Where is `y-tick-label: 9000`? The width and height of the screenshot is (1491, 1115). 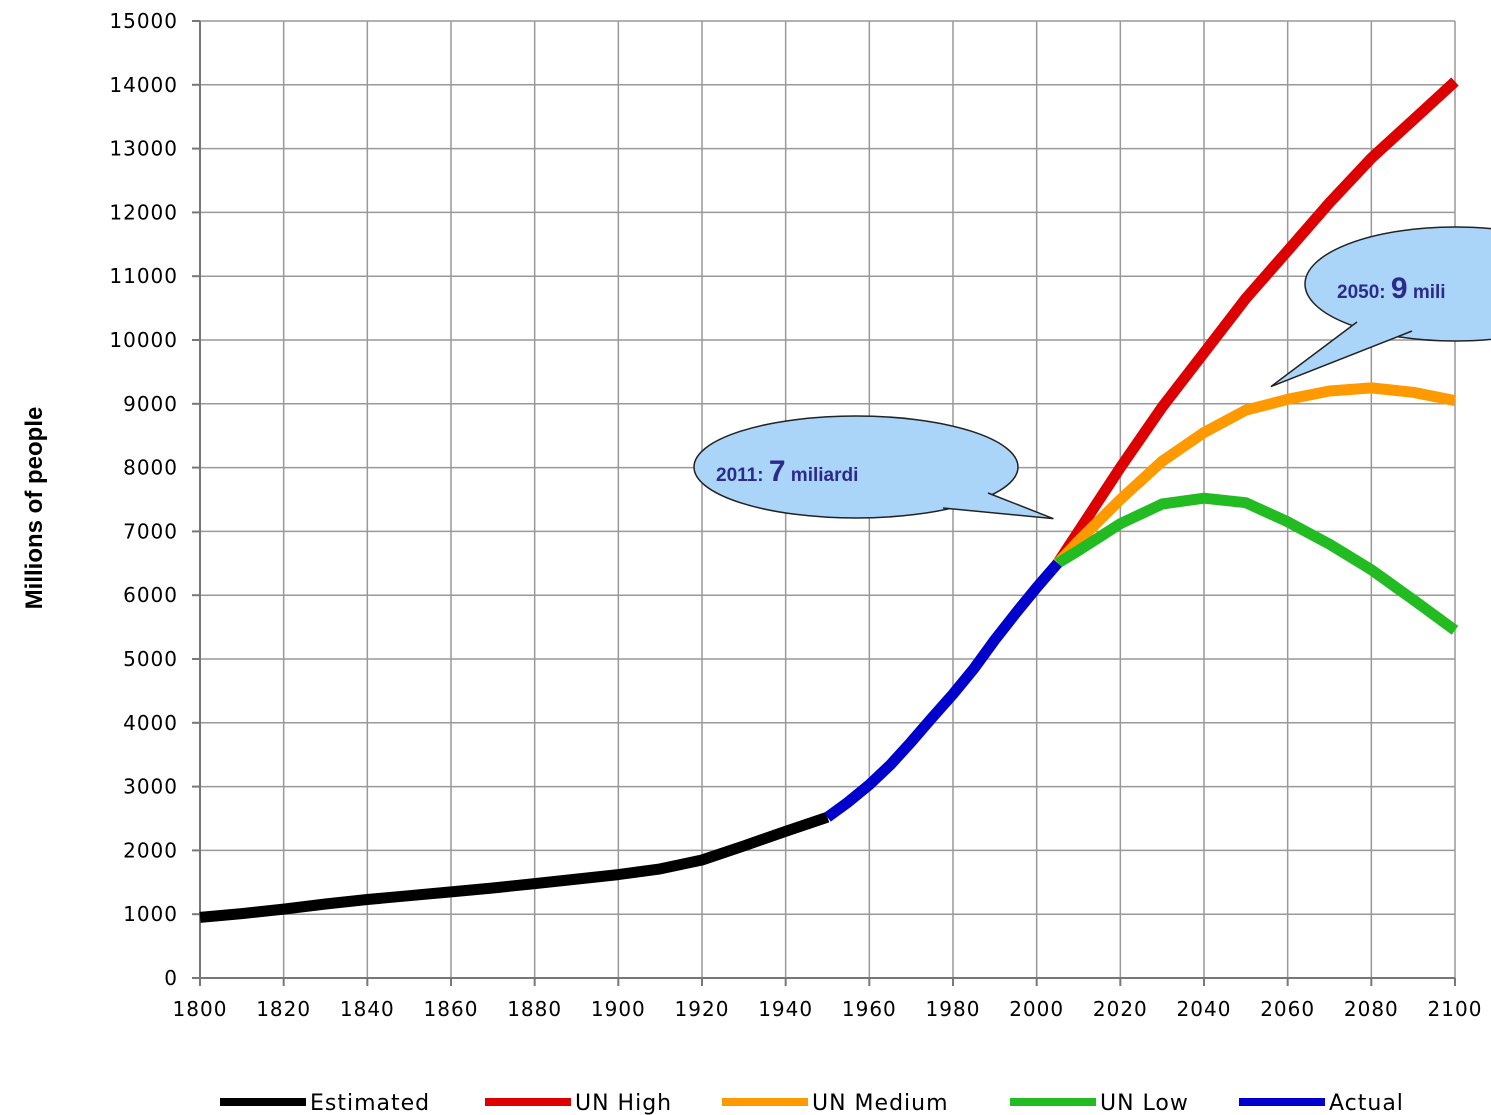 y-tick-label: 9000 is located at coordinates (150, 404).